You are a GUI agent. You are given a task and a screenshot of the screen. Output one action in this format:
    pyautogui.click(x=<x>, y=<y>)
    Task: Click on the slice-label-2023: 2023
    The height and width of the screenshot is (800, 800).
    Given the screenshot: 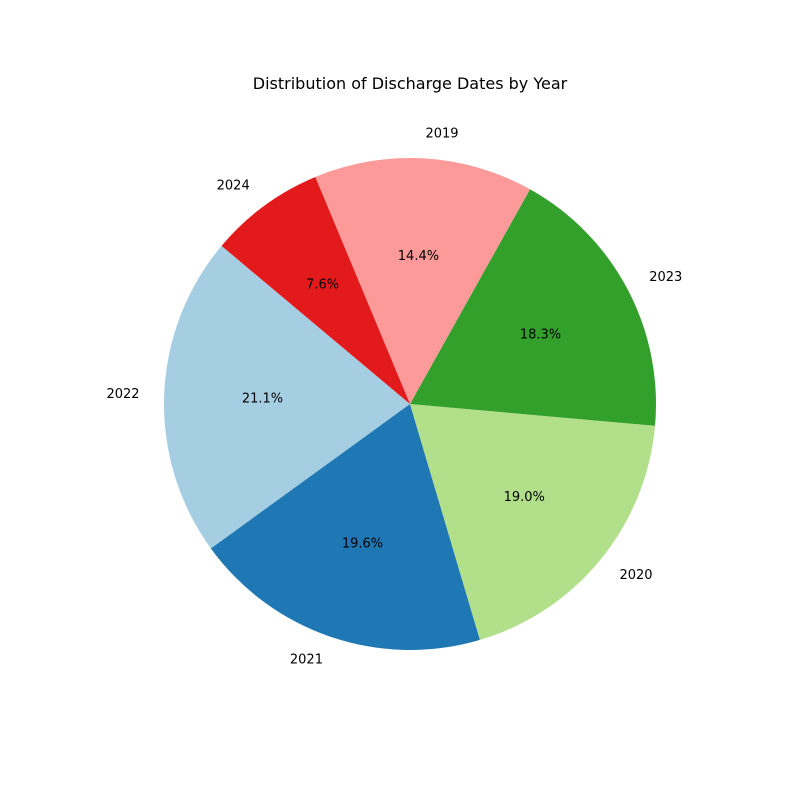 What is the action you would take?
    pyautogui.click(x=665, y=277)
    